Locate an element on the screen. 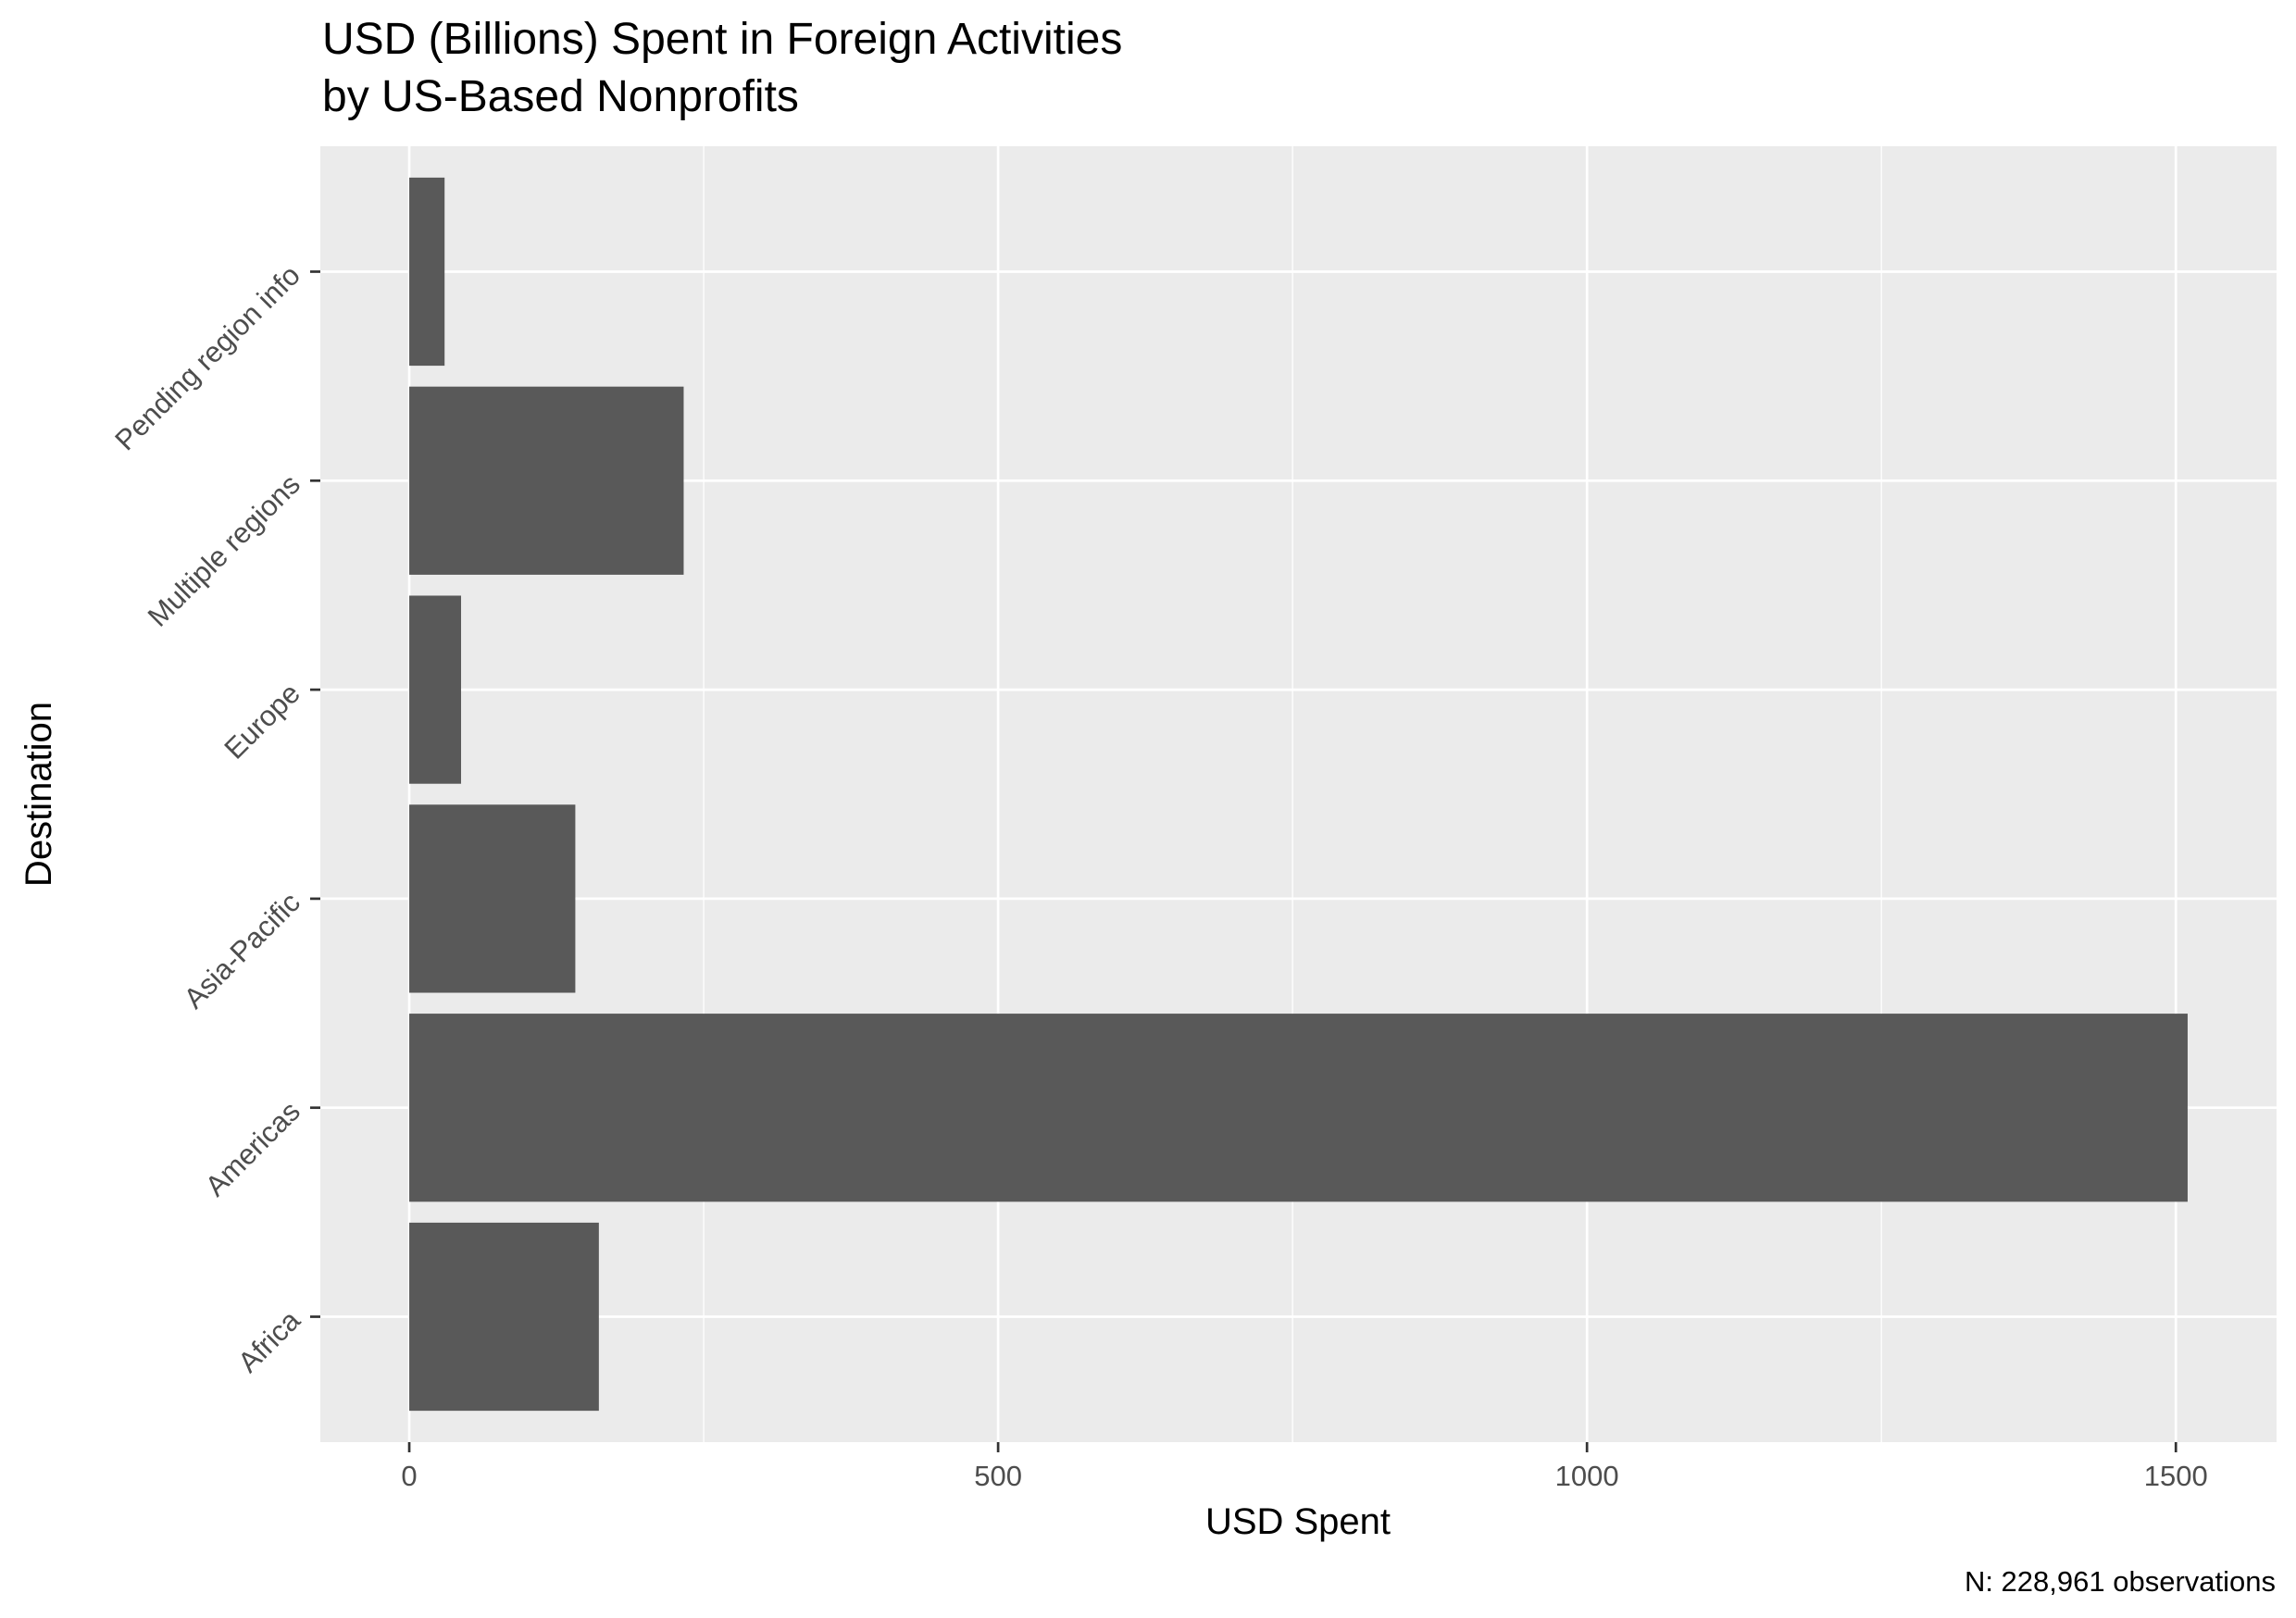  y-tick-label: Multiple regions is located at coordinates (224, 549).